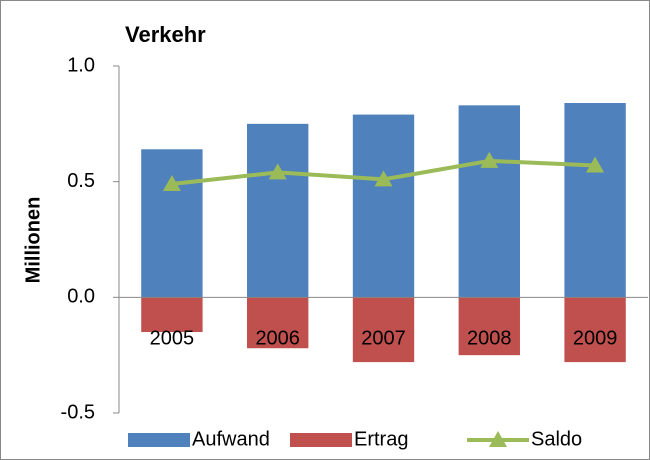 The height and width of the screenshot is (460, 650). What do you see at coordinates (556, 439) in the screenshot?
I see `legend-label: Saldo` at bounding box center [556, 439].